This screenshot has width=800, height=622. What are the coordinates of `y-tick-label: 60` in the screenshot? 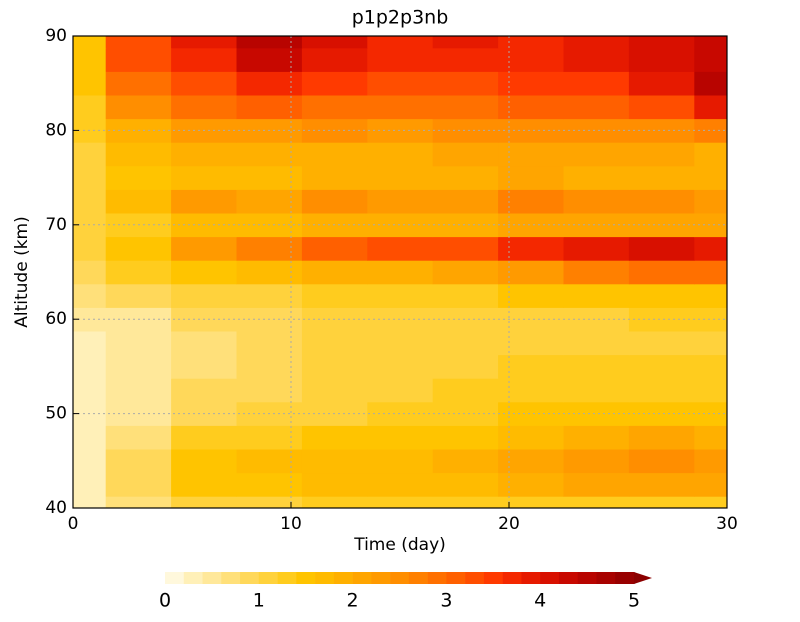 It's located at (56, 319).